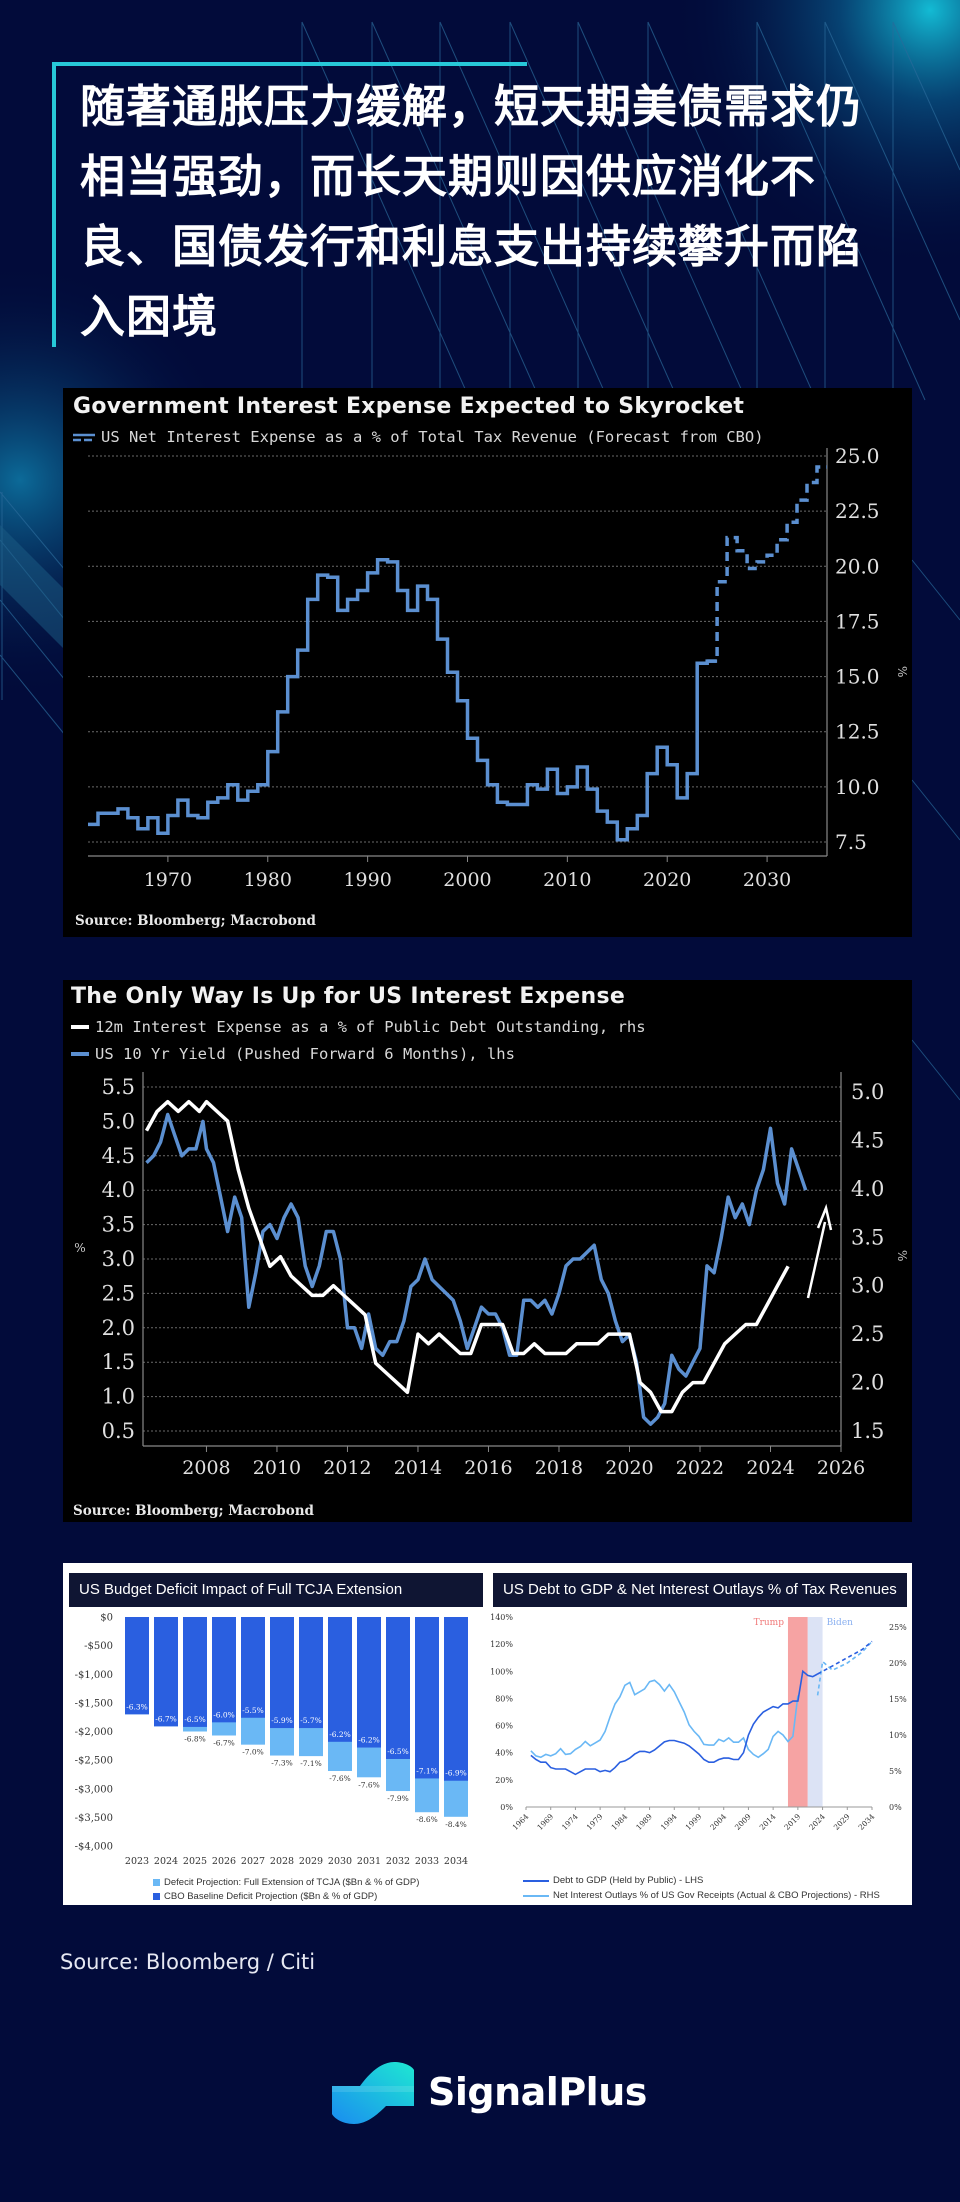 Image resolution: width=960 pixels, height=2202 pixels. What do you see at coordinates (118, 1259) in the screenshot?
I see `chart2-ytick-left-label: 3.0` at bounding box center [118, 1259].